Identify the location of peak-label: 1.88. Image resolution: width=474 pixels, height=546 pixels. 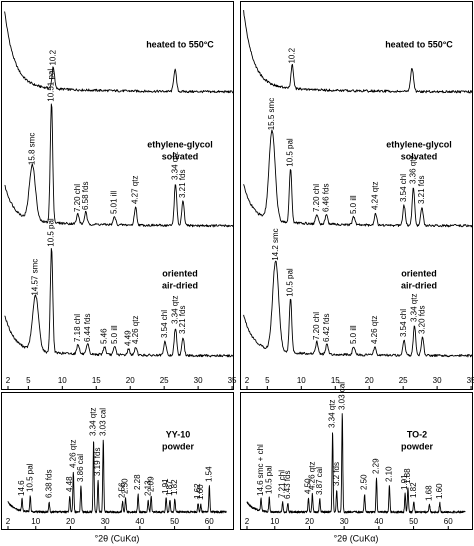
(407, 476).